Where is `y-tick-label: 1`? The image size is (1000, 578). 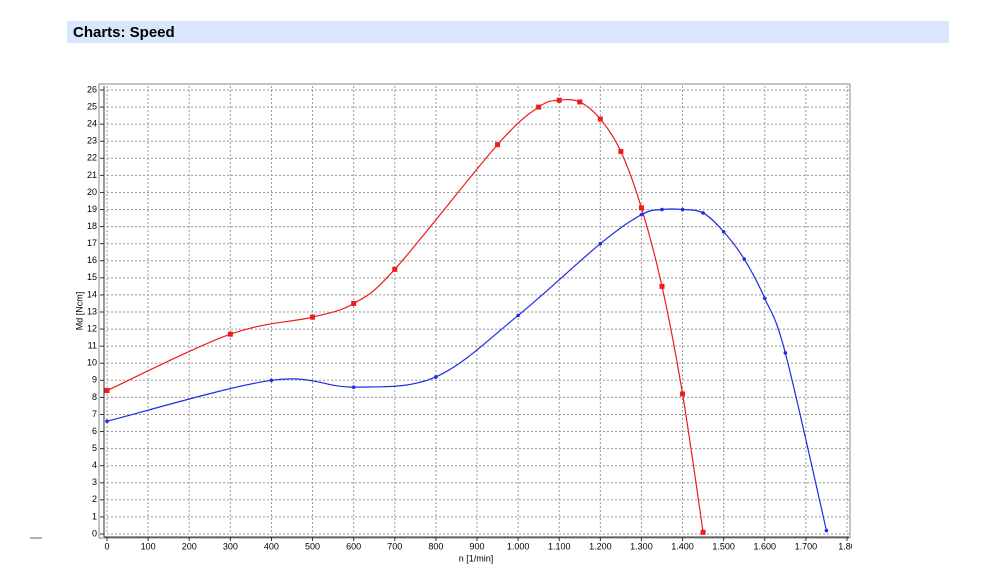 y-tick-label: 1 is located at coordinates (94, 516).